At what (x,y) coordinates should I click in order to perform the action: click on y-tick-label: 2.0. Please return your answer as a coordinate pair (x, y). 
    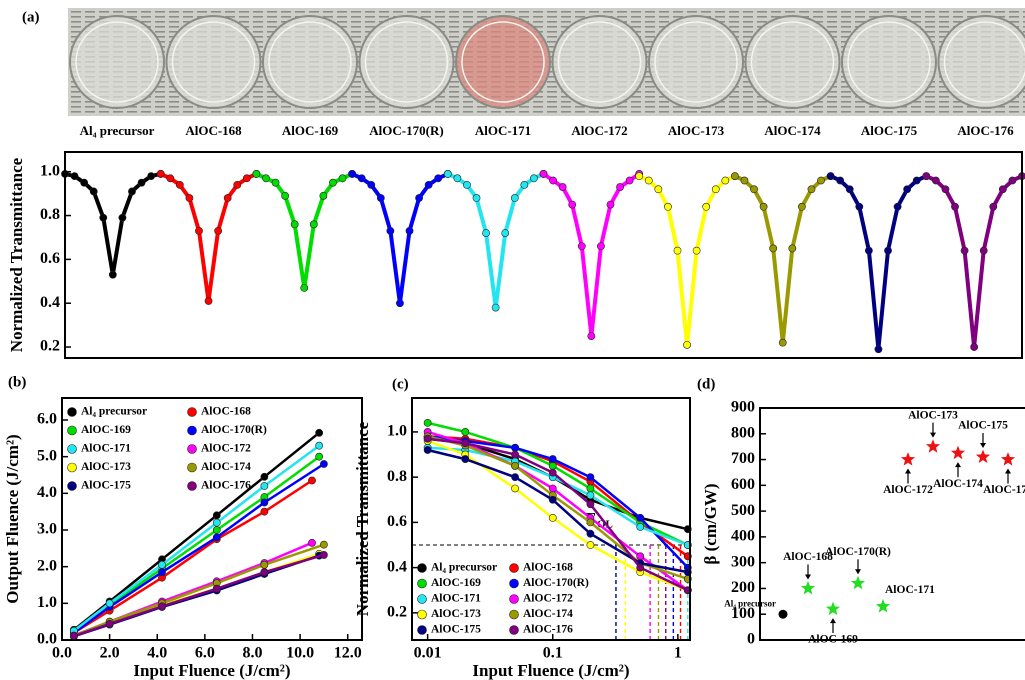
    Looking at the image, I should click on (47, 565).